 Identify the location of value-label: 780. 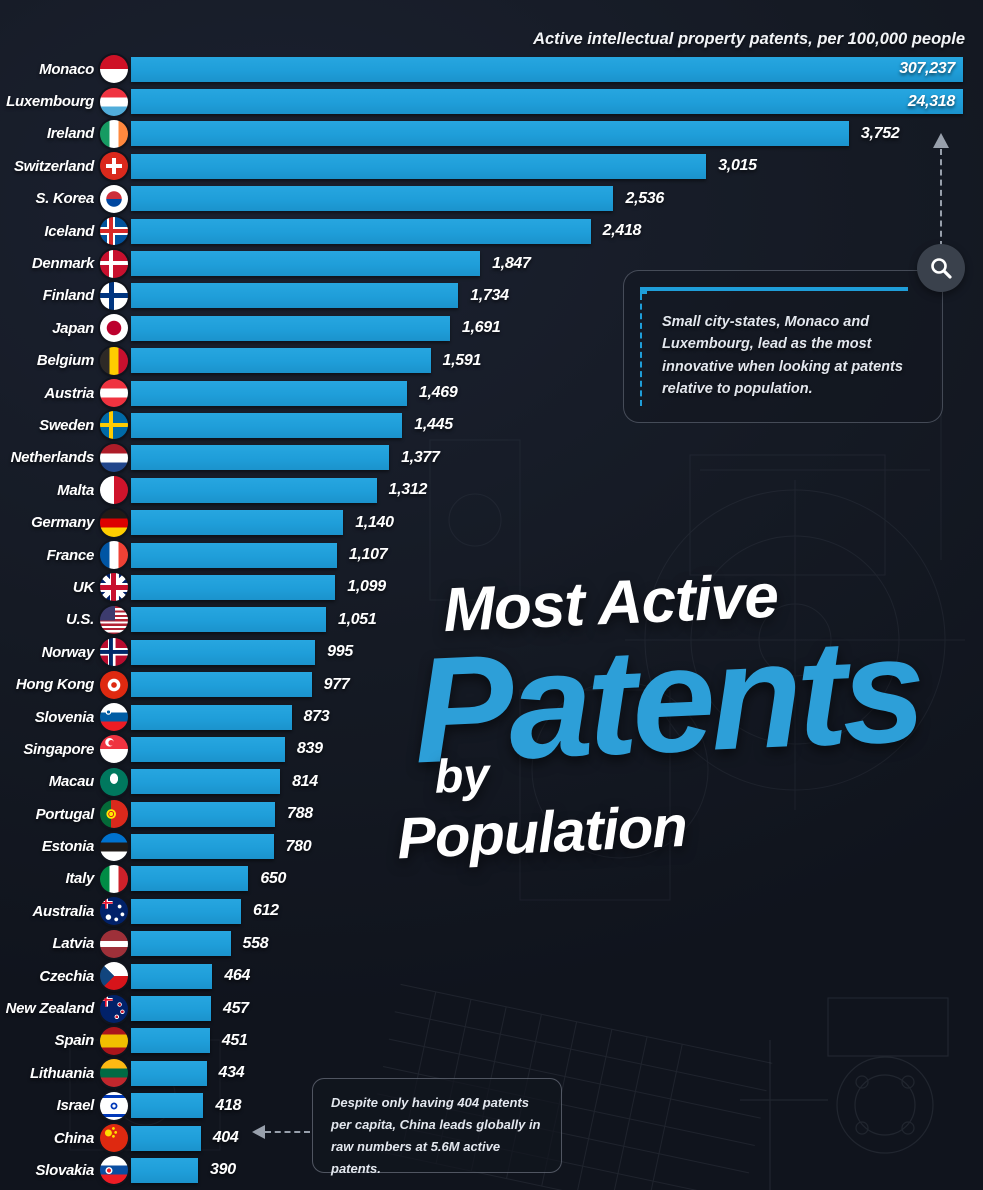
(298, 846).